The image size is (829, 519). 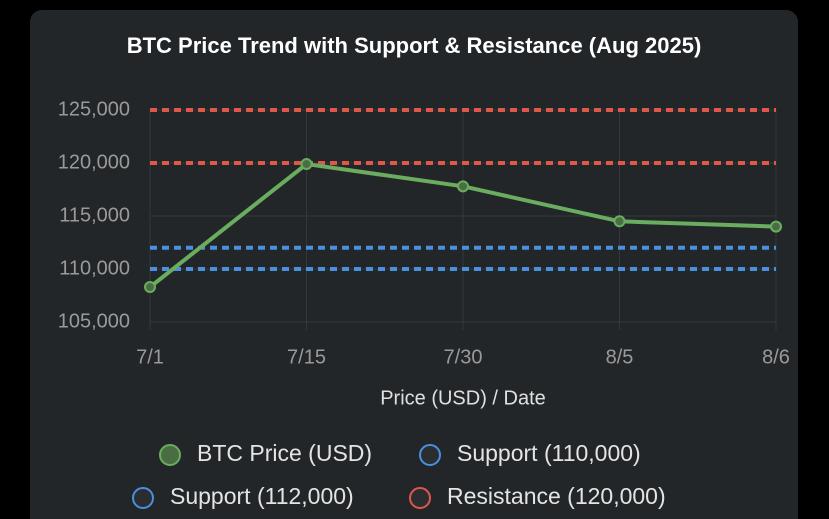 What do you see at coordinates (150, 357) in the screenshot?
I see `x-tick-label: 7/1` at bounding box center [150, 357].